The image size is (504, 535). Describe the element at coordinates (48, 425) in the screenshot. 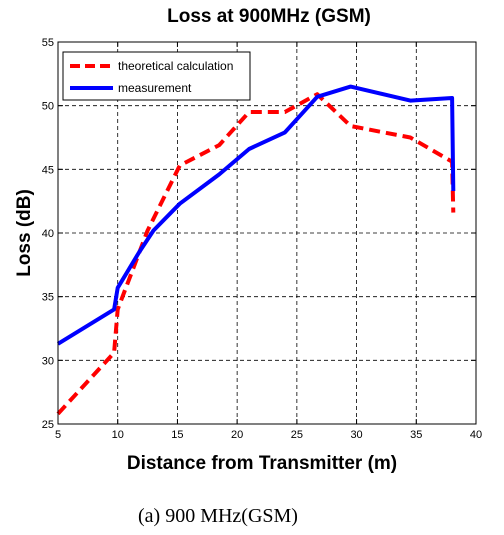

I see `y-tick-label: 25` at that location.